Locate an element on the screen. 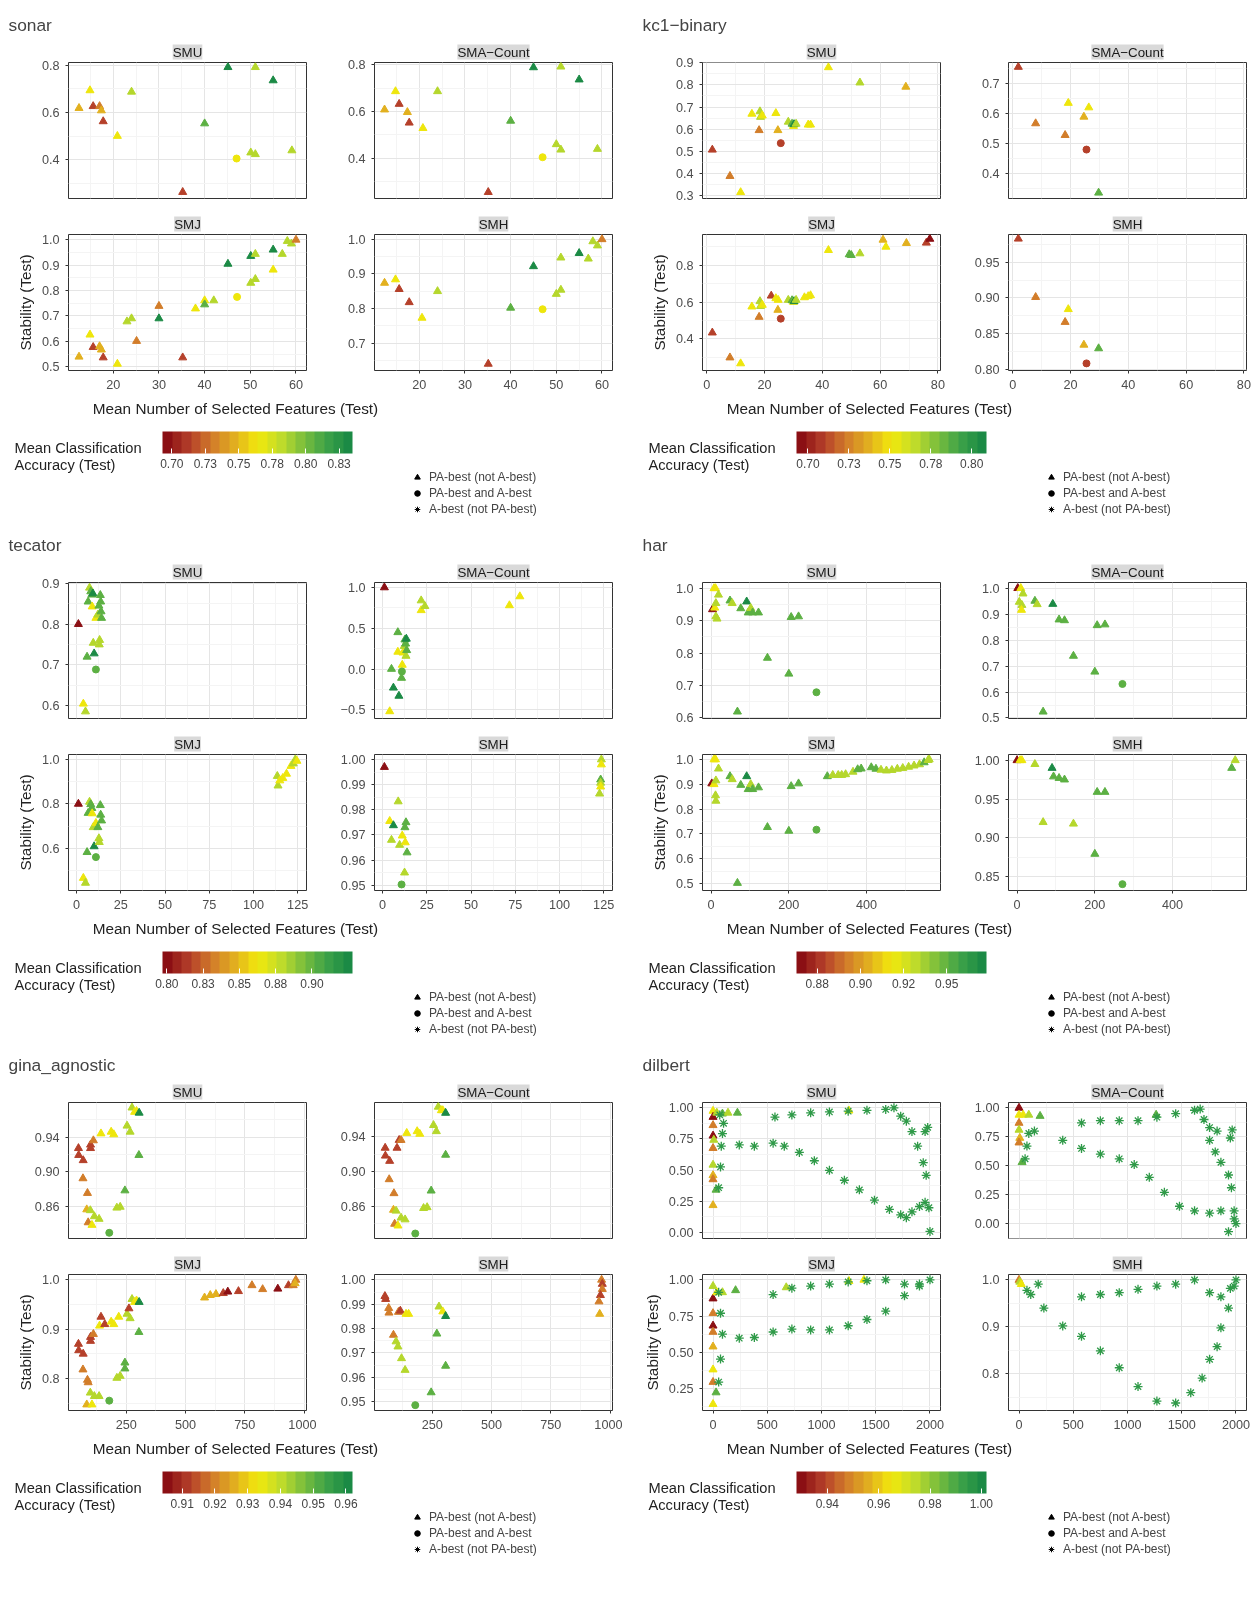 This screenshot has width=1253, height=1607. x-tick-label: 1500 is located at coordinates (1181, 1424).